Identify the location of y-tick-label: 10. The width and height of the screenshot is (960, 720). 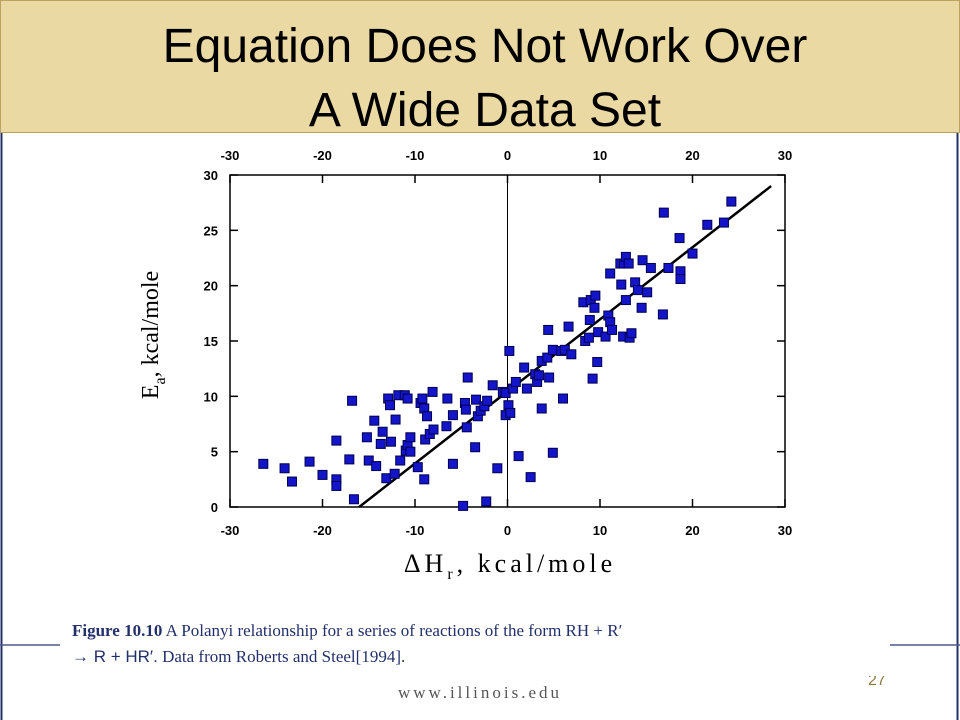
(211, 396).